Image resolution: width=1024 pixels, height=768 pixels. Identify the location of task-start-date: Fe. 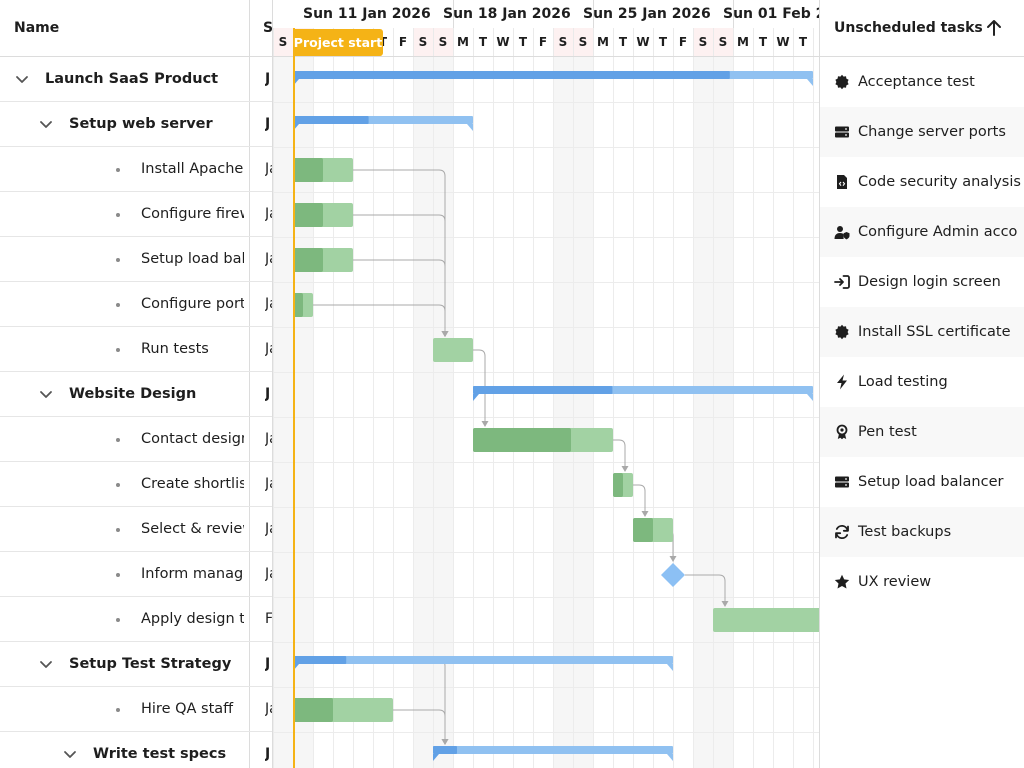
(269, 619).